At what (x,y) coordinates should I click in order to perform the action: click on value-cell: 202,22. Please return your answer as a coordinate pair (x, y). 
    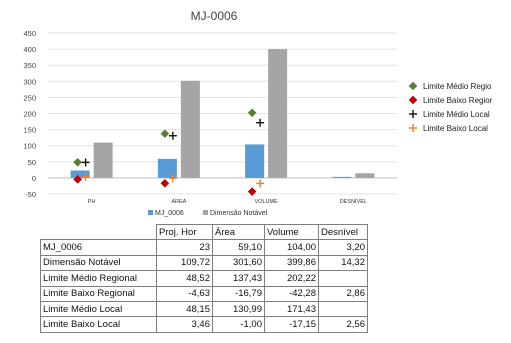
    Looking at the image, I should click on (291, 278).